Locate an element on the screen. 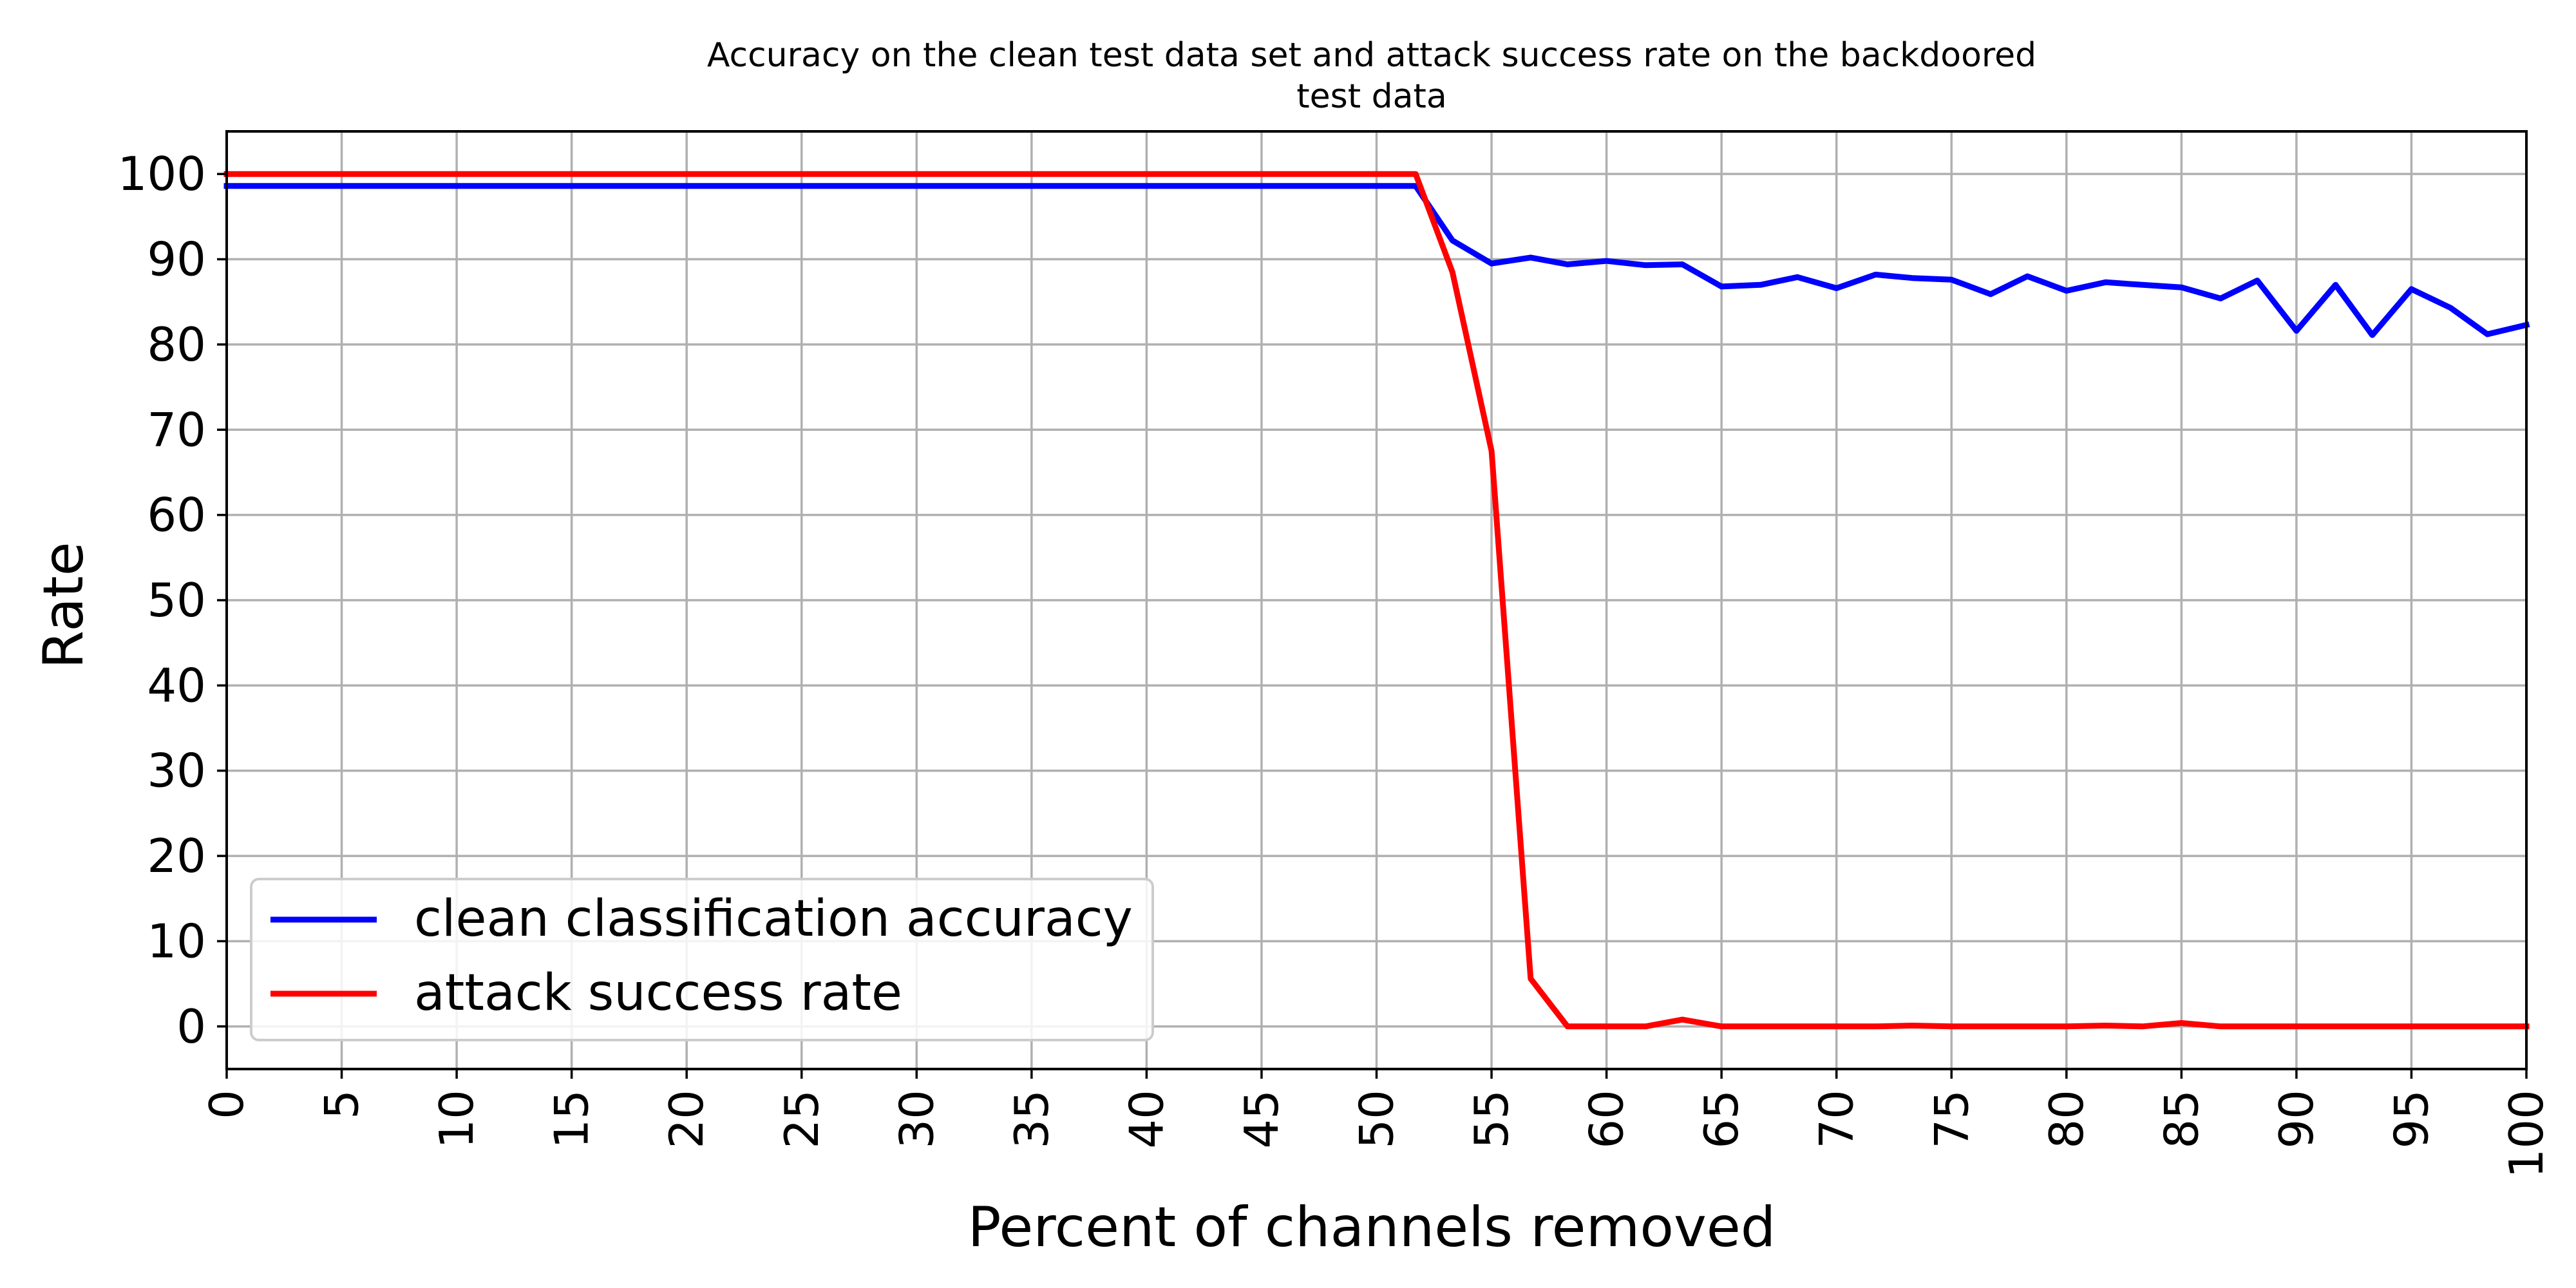 Image resolution: width=2576 pixels, height=1288 pixels. y-tick-label: 50 is located at coordinates (176, 600).